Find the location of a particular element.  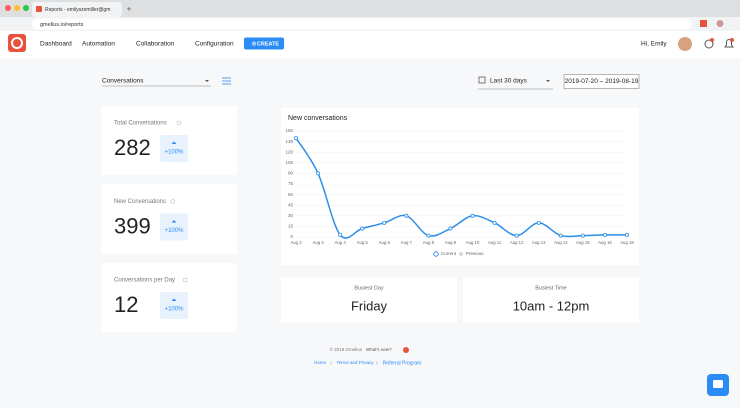

create-icon: ⊕ is located at coordinates (253, 45).